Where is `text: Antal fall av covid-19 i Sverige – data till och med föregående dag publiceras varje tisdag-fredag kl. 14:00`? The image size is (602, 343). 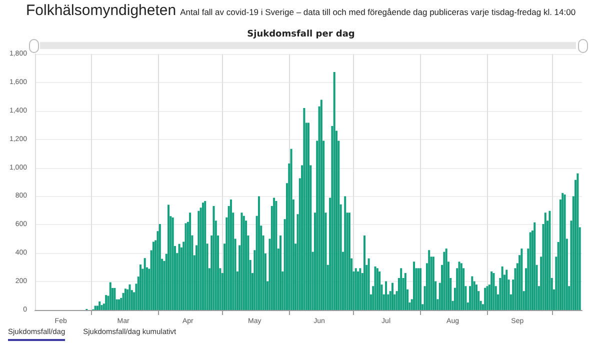
text: Antal fall av covid-19 i Sverige – data till och med föregående dag publiceras varje tisdag-fredag kl. 14:00 is located at coordinates (378, 12).